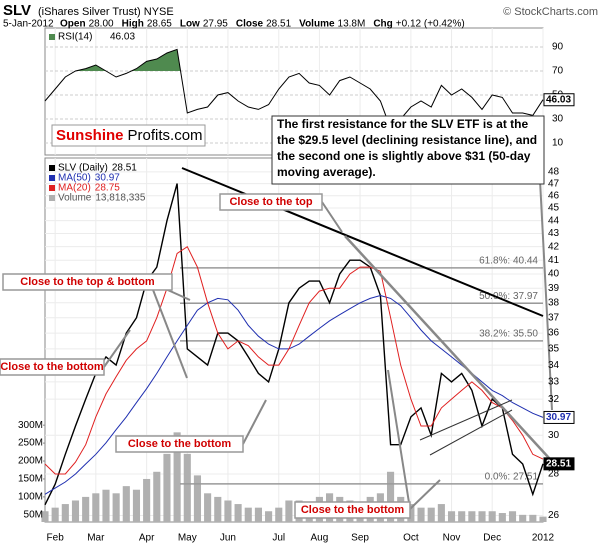 The height and width of the screenshot is (552, 602). I want to click on quote-value: +0.12 (+0.42%), so click(430, 24).